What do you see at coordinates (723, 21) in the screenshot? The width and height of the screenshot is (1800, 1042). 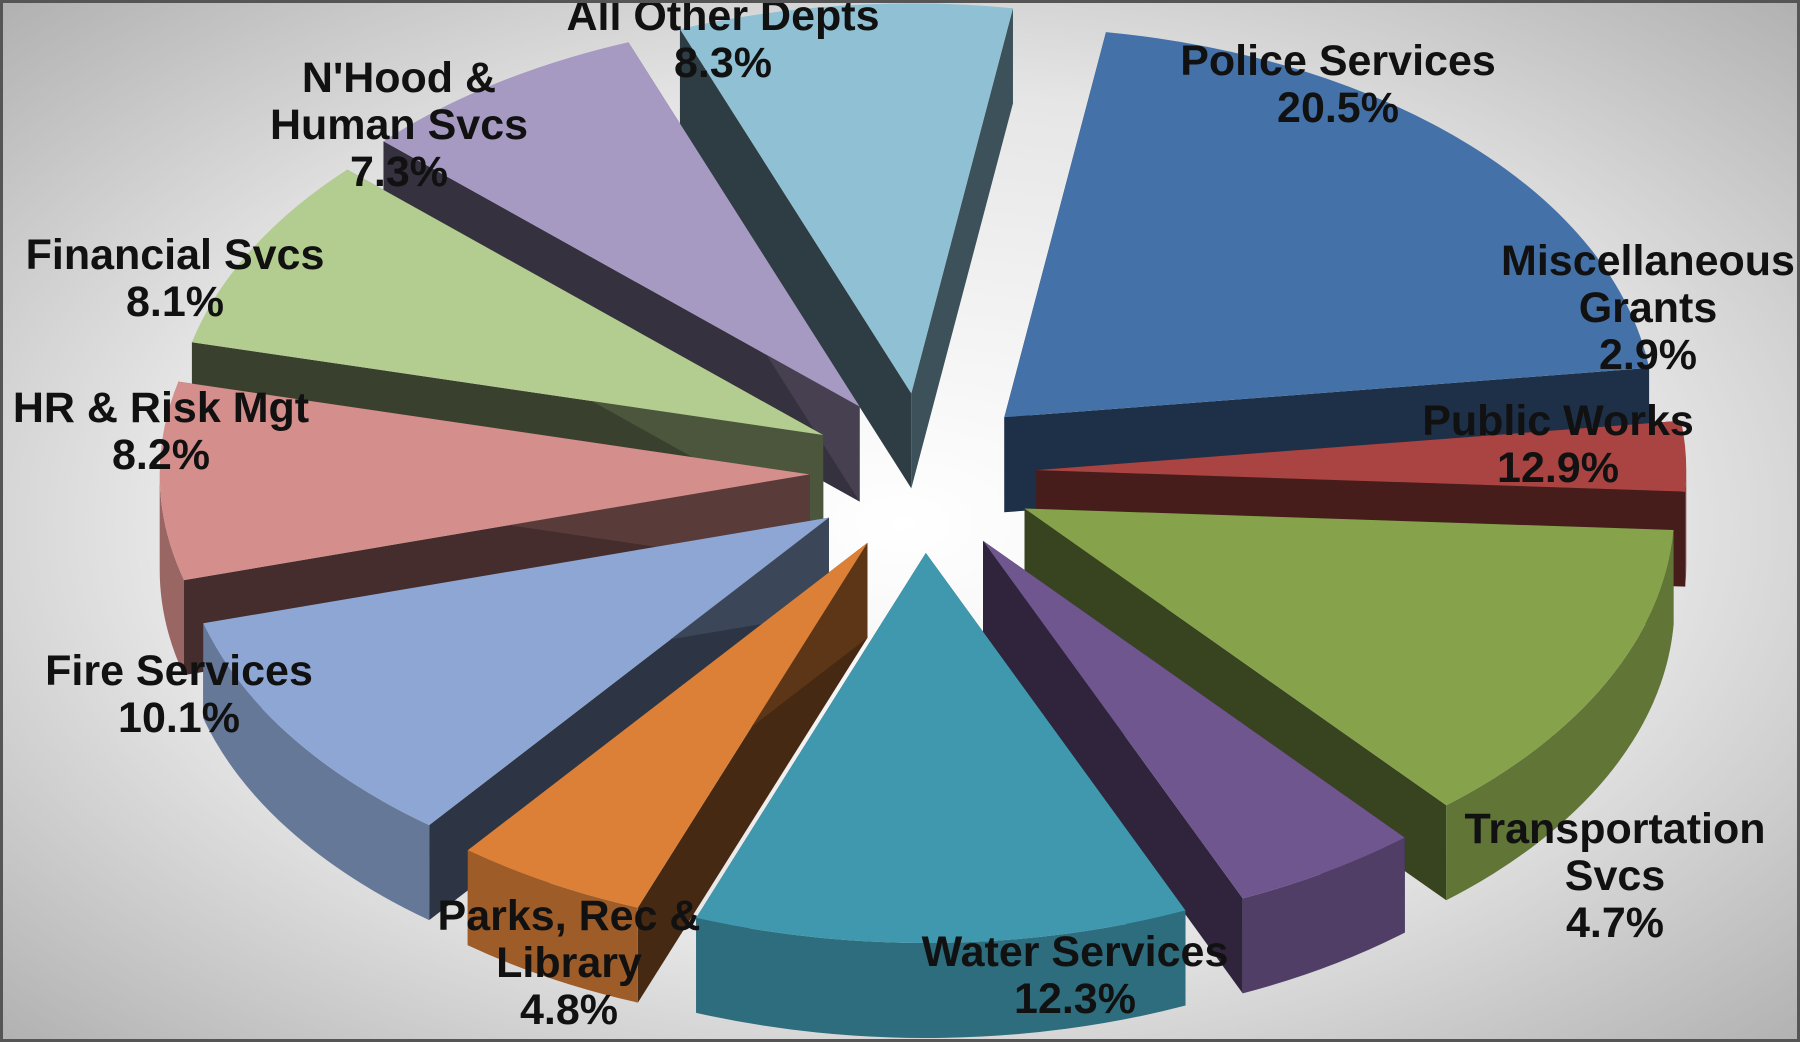 I see `slice-name: All Other Depts` at bounding box center [723, 21].